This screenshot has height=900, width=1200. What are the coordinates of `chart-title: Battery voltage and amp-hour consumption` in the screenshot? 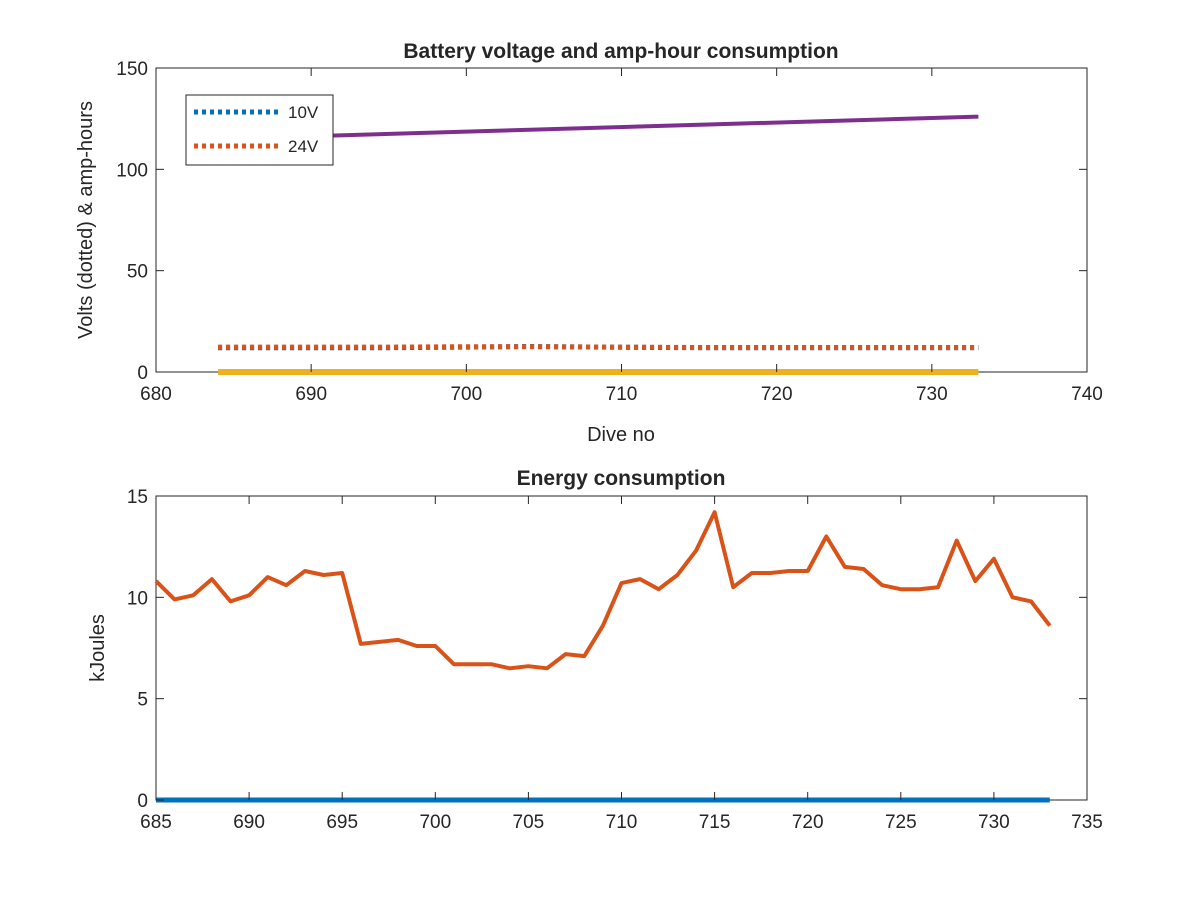 It's located at (620, 51).